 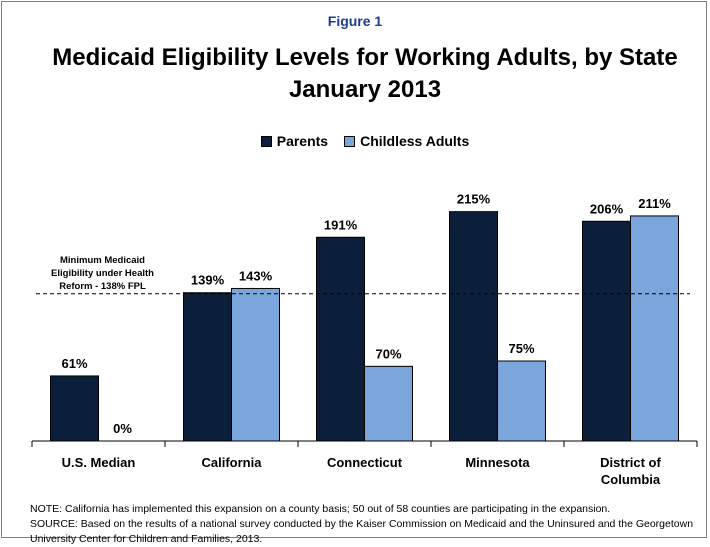 What do you see at coordinates (388, 353) in the screenshot?
I see `data-label-childless-adults-2: 70%` at bounding box center [388, 353].